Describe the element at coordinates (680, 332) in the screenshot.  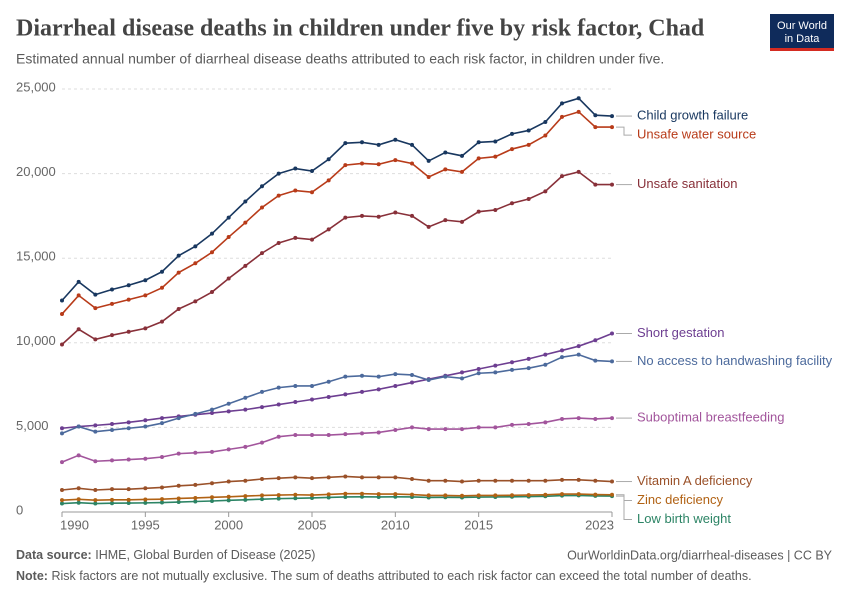
I see `legend-label: Short gestation` at that location.